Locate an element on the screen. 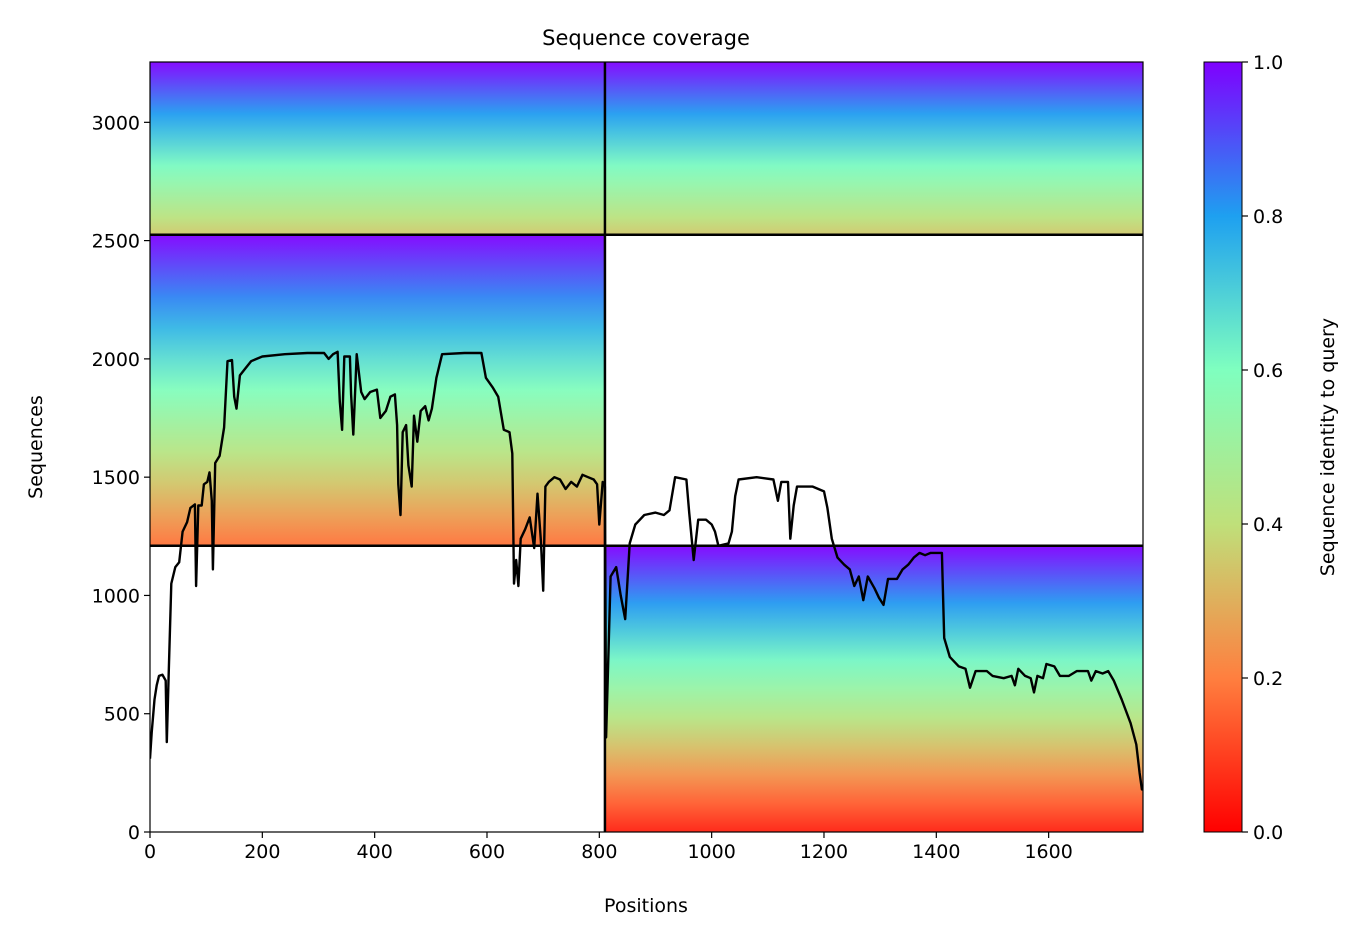 This screenshot has height=939, width=1364. y-tick-label: 2000 is located at coordinates (116, 360).